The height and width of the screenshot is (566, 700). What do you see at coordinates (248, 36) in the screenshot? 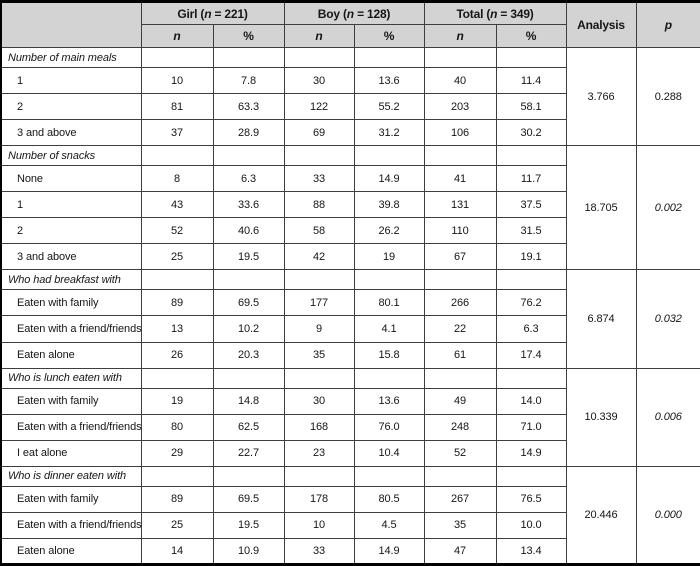
I see `subheader-girl-pct: %` at bounding box center [248, 36].